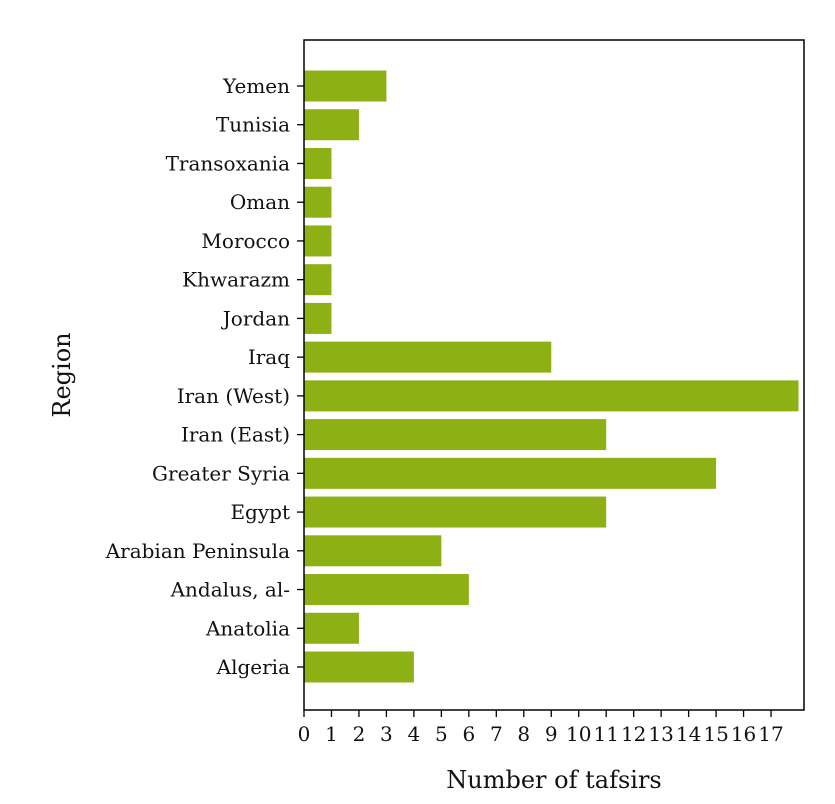 This screenshot has width=835, height=804. I want to click on y-tick-label: Yemen, so click(256, 86).